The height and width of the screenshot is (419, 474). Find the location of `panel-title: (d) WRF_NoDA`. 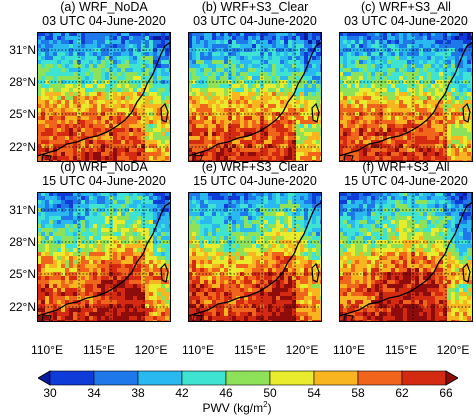

panel-title: (d) WRF_NoDA is located at coordinates (104, 167).